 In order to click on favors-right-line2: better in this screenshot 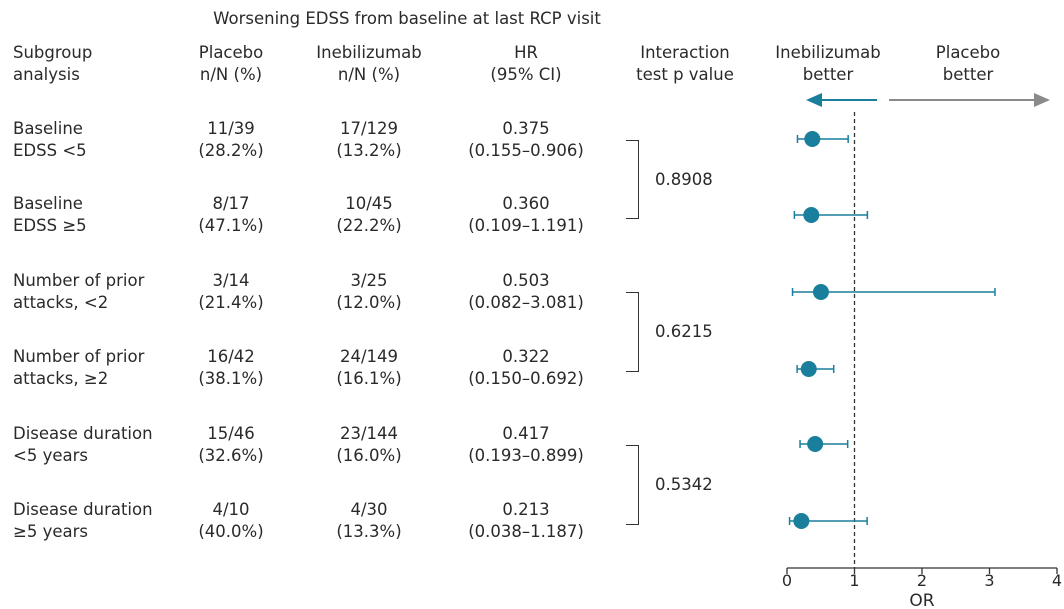, I will do `click(968, 74)`.